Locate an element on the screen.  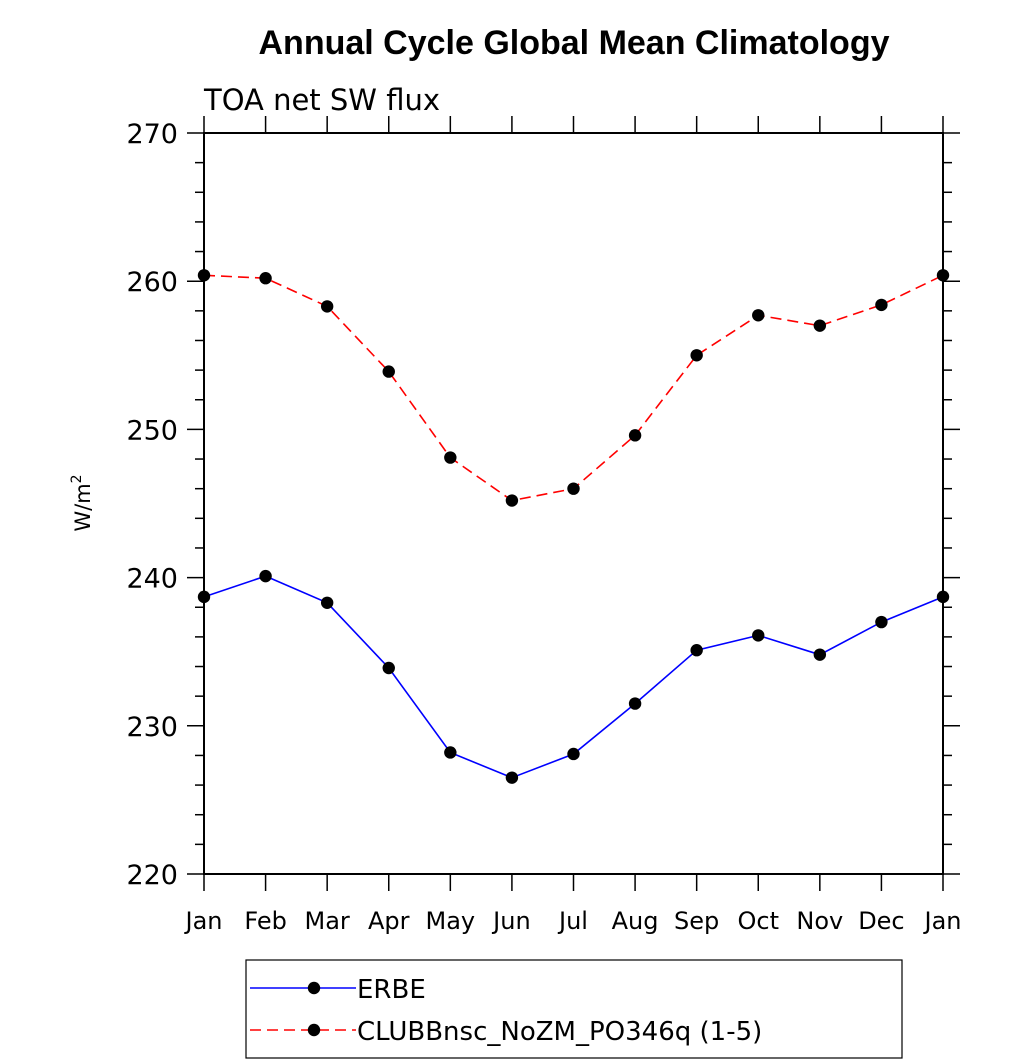
legend-label-0: ERBE is located at coordinates (391, 990).